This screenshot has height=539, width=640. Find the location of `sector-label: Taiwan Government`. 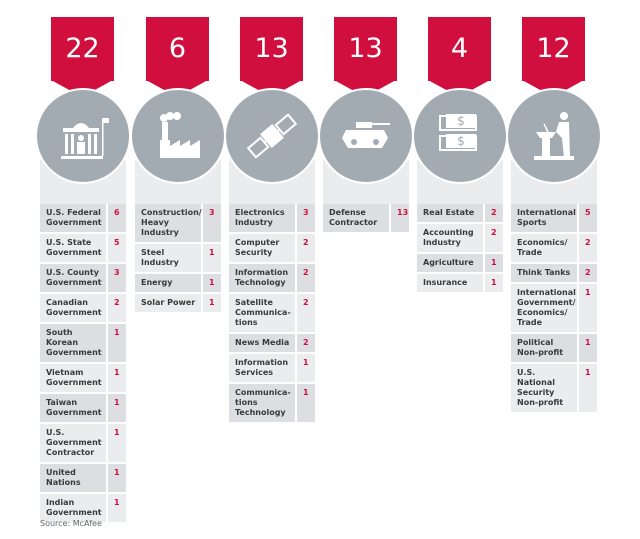

sector-label: Taiwan Government is located at coordinates (73, 408).